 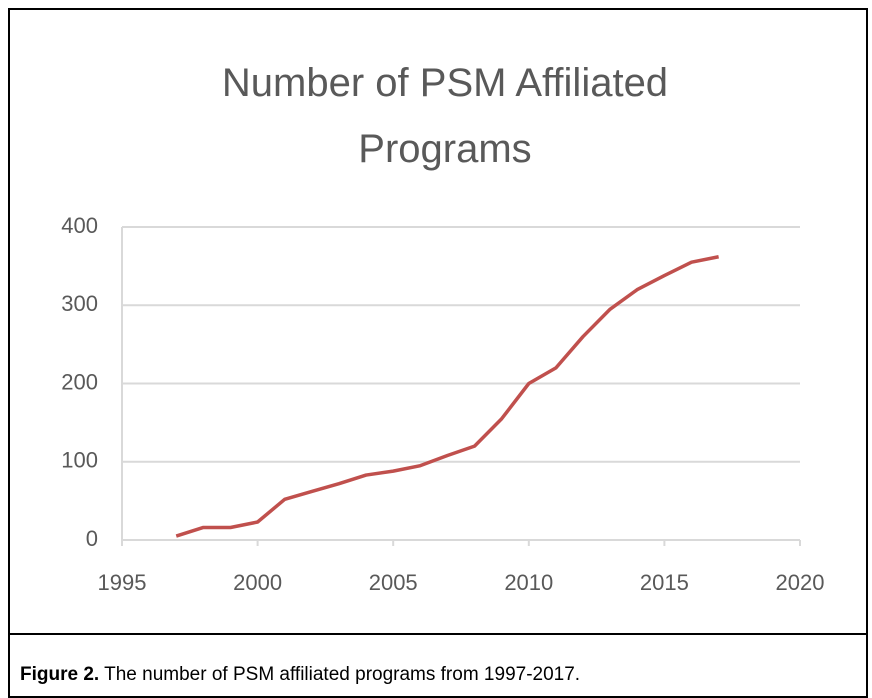 What do you see at coordinates (60, 674) in the screenshot?
I see `caption-label: Figure 2.` at bounding box center [60, 674].